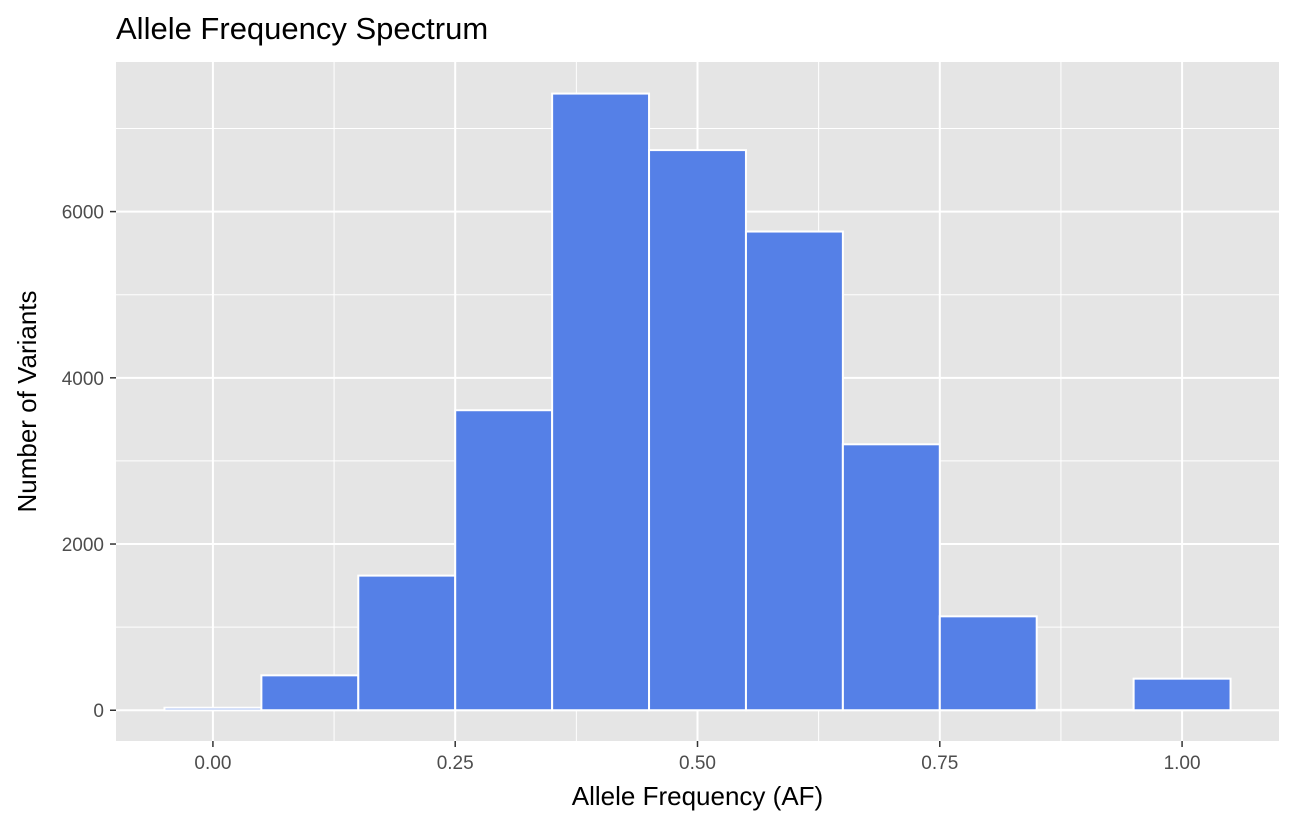 The height and width of the screenshot is (824, 1294). I want to click on y-axis-ticks: 0 2000 4000 6000, so click(89, 462).